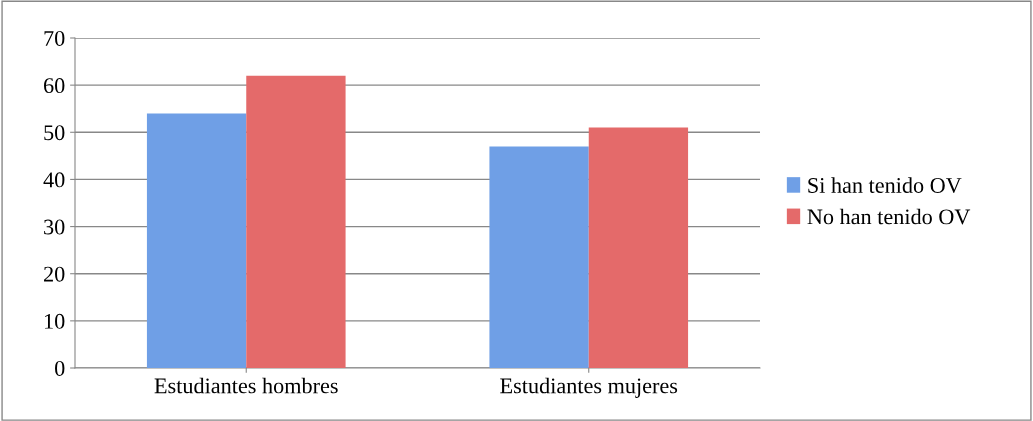  What do you see at coordinates (889, 216) in the screenshot?
I see `legend-label: No han tenido OV` at bounding box center [889, 216].